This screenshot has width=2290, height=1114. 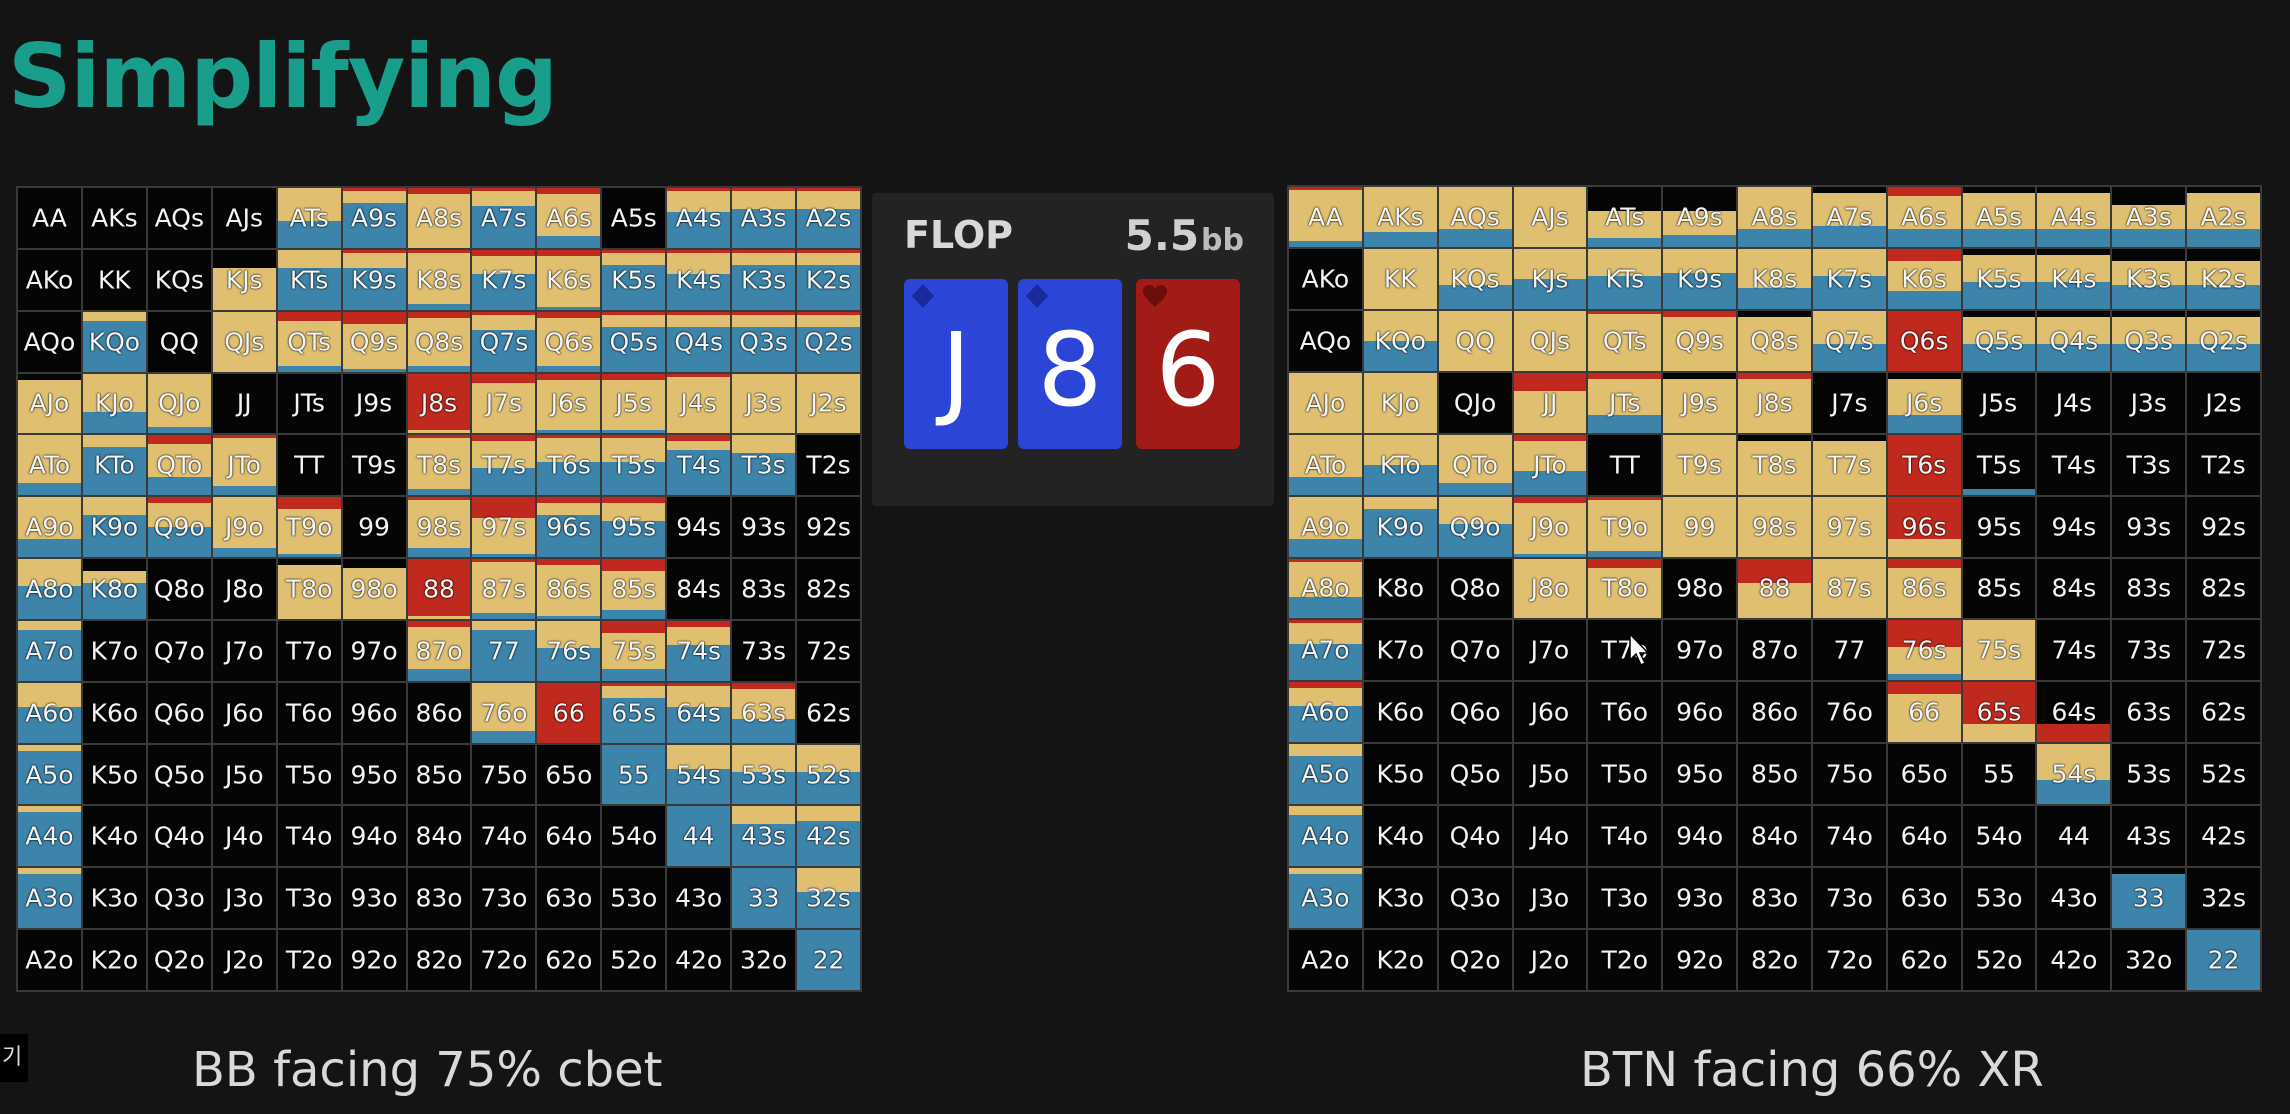 What do you see at coordinates (1999, 526) in the screenshot?
I see `hand-cell: 95s` at bounding box center [1999, 526].